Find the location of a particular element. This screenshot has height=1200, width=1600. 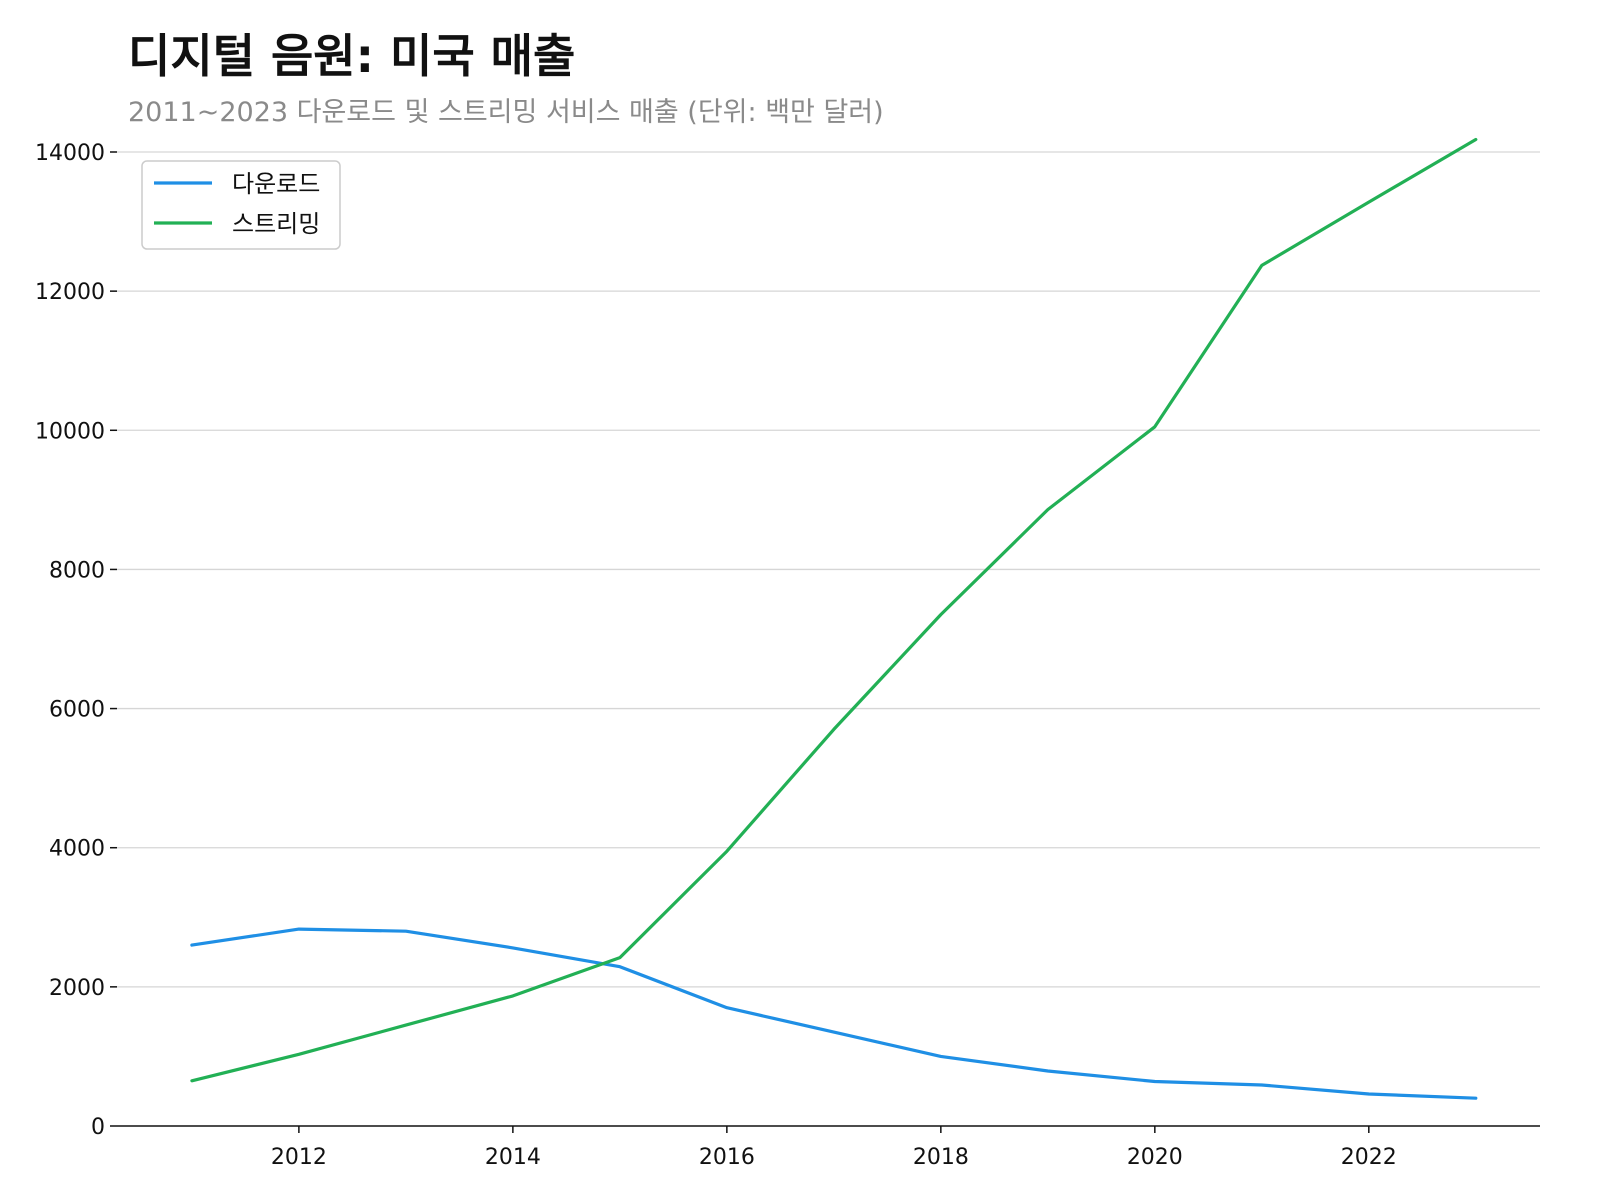

y-tick-label: 12000 is located at coordinates (70, 292).